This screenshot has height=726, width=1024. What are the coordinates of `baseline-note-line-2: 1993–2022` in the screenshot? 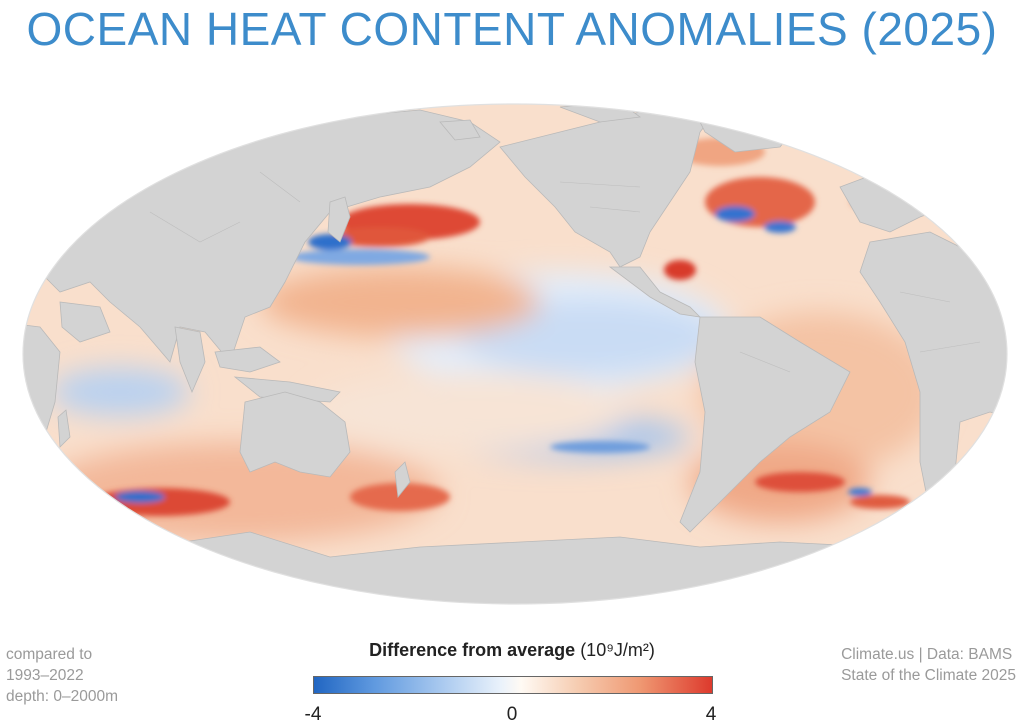 It's located at (45, 675).